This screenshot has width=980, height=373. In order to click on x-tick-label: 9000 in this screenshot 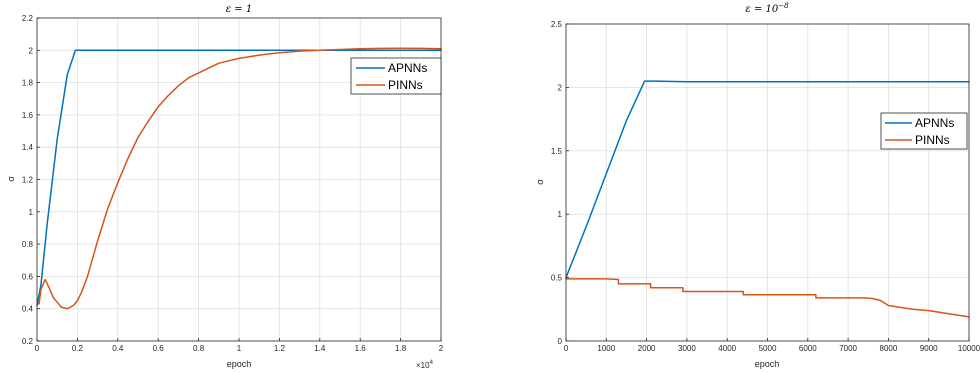, I will do `click(929, 348)`.